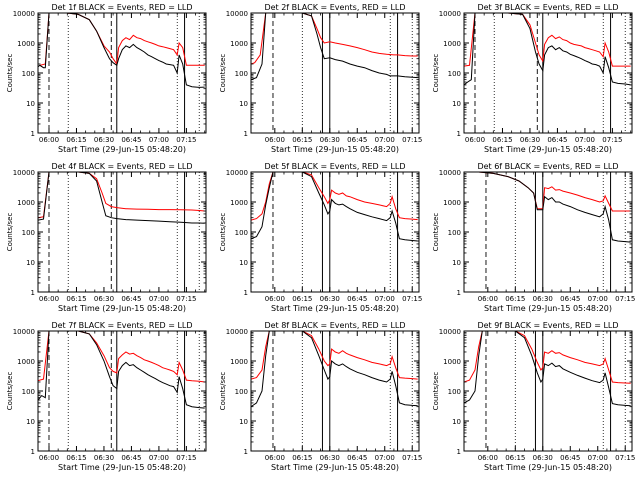 This screenshot has height=480, width=640. I want to click on chart-title: Det 4f BLACK = Events, RED = LLD, so click(121, 166).